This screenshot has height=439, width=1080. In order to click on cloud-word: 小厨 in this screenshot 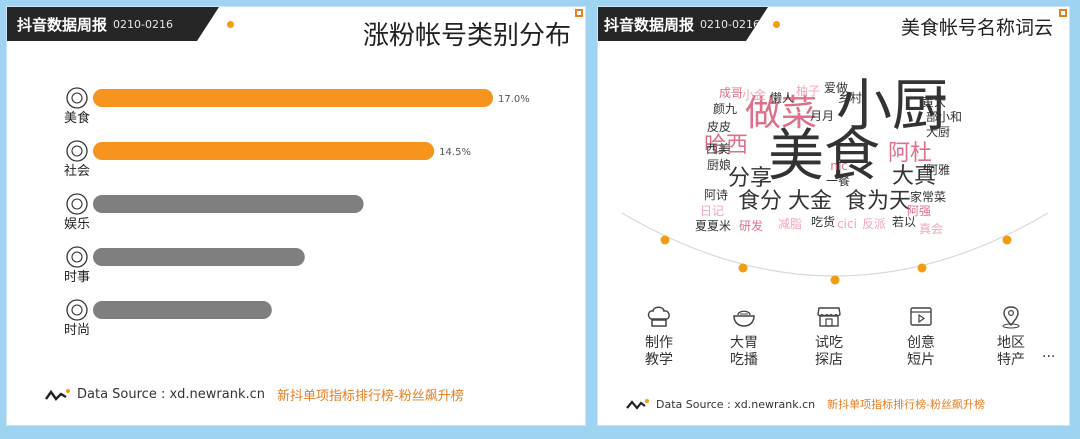, I will do `click(892, 106)`.